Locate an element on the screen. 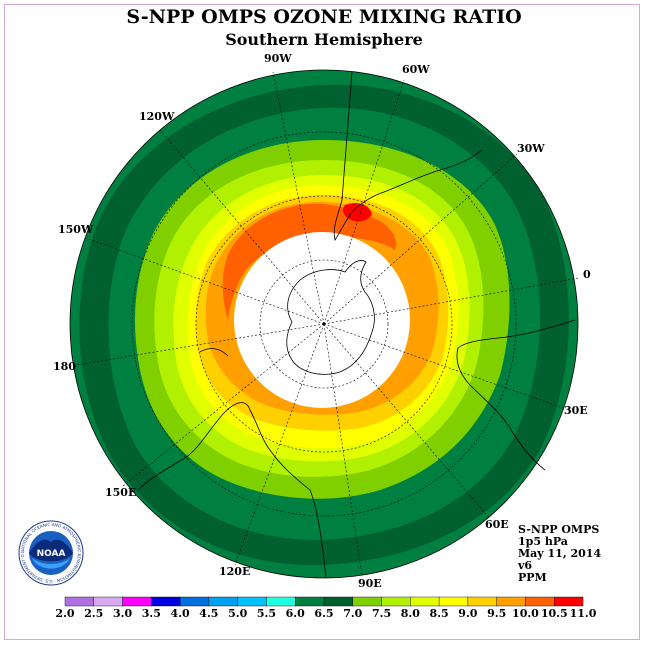 This screenshot has height=648, width=648. lon-label-30w: 30W is located at coordinates (531, 148).